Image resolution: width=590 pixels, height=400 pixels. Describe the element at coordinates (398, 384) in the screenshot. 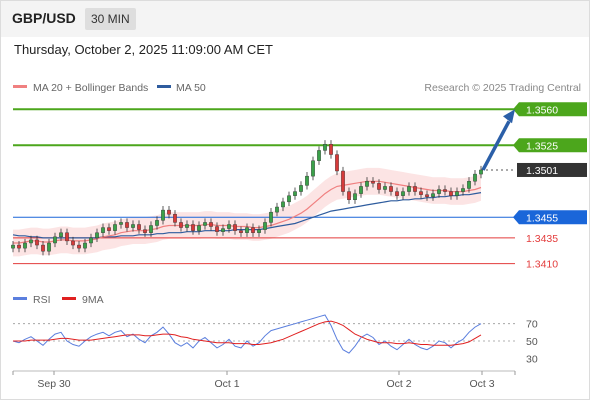

I see `x-tick-label: Oct 2` at that location.